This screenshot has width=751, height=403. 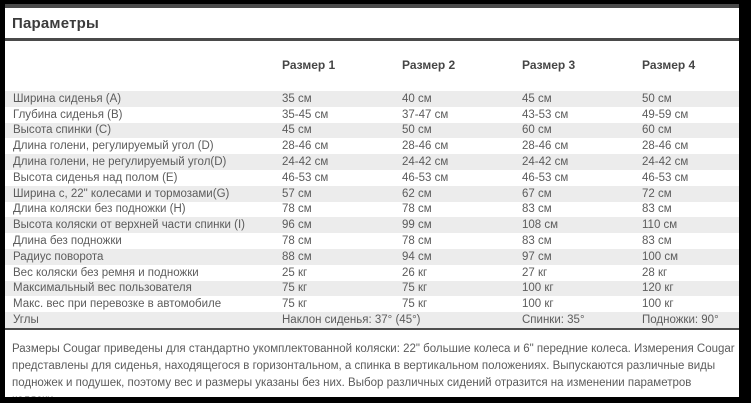 What do you see at coordinates (297, 98) in the screenshot?
I see `row-value: 35 см` at bounding box center [297, 98].